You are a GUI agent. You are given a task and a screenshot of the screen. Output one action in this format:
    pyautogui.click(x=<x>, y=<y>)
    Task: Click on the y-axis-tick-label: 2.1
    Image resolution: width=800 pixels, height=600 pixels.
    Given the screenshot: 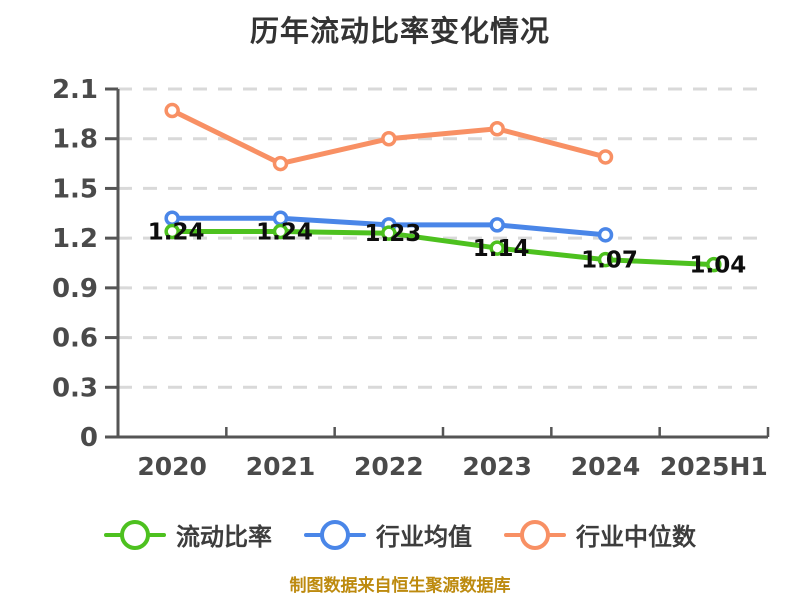 What is the action you would take?
    pyautogui.click(x=75, y=90)
    